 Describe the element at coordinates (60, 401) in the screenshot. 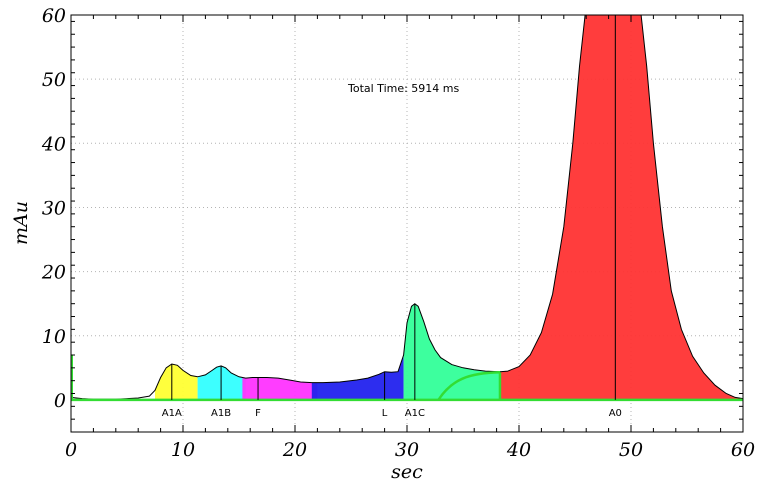

I see `y-tick-label: 0` at that location.